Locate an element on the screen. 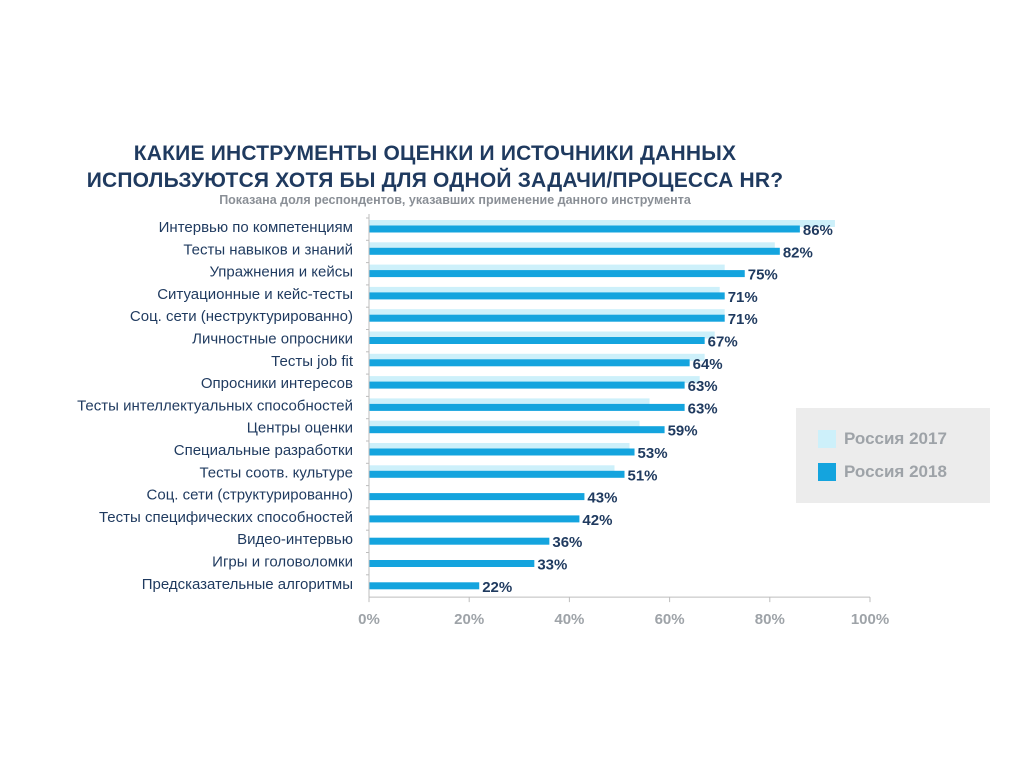 Image resolution: width=1024 pixels, height=767 pixels. category-label: Соц. сети (неструктурированно) is located at coordinates (241, 316).